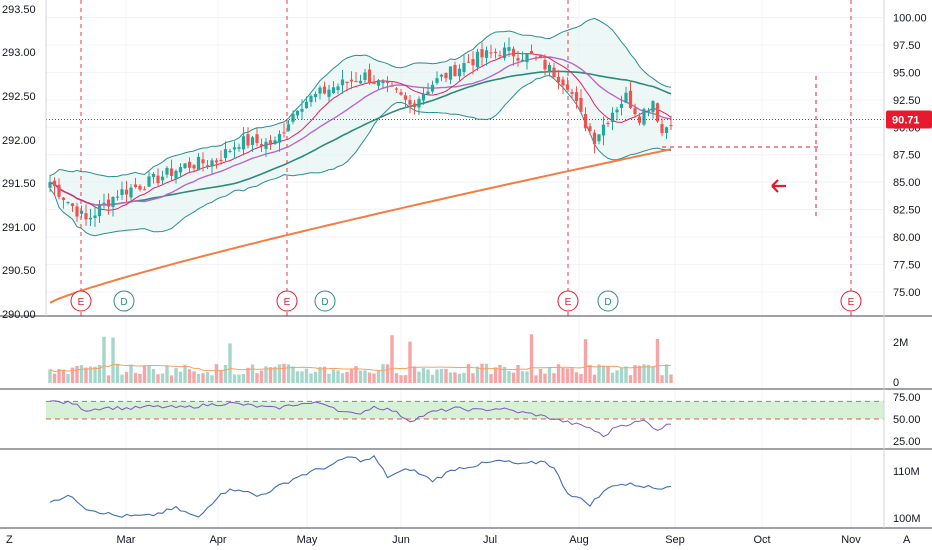 The height and width of the screenshot is (550, 932). What do you see at coordinates (896, 383) in the screenshot?
I see `volume-axis-tick: 0` at bounding box center [896, 383].